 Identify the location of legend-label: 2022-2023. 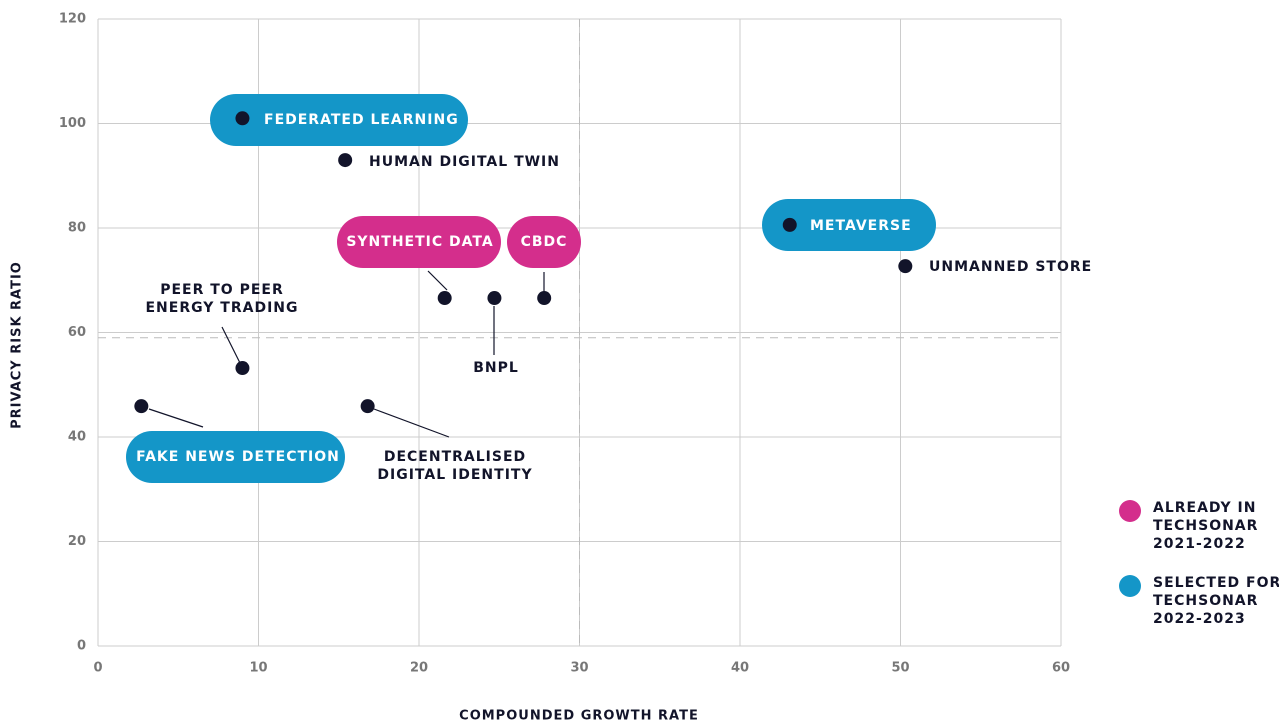
(1199, 619).